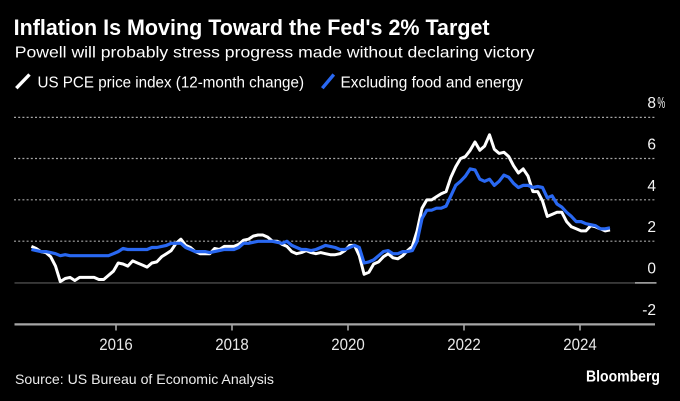 The height and width of the screenshot is (401, 680). What do you see at coordinates (348, 345) in the screenshot?
I see `svg-text: 2020` at bounding box center [348, 345].